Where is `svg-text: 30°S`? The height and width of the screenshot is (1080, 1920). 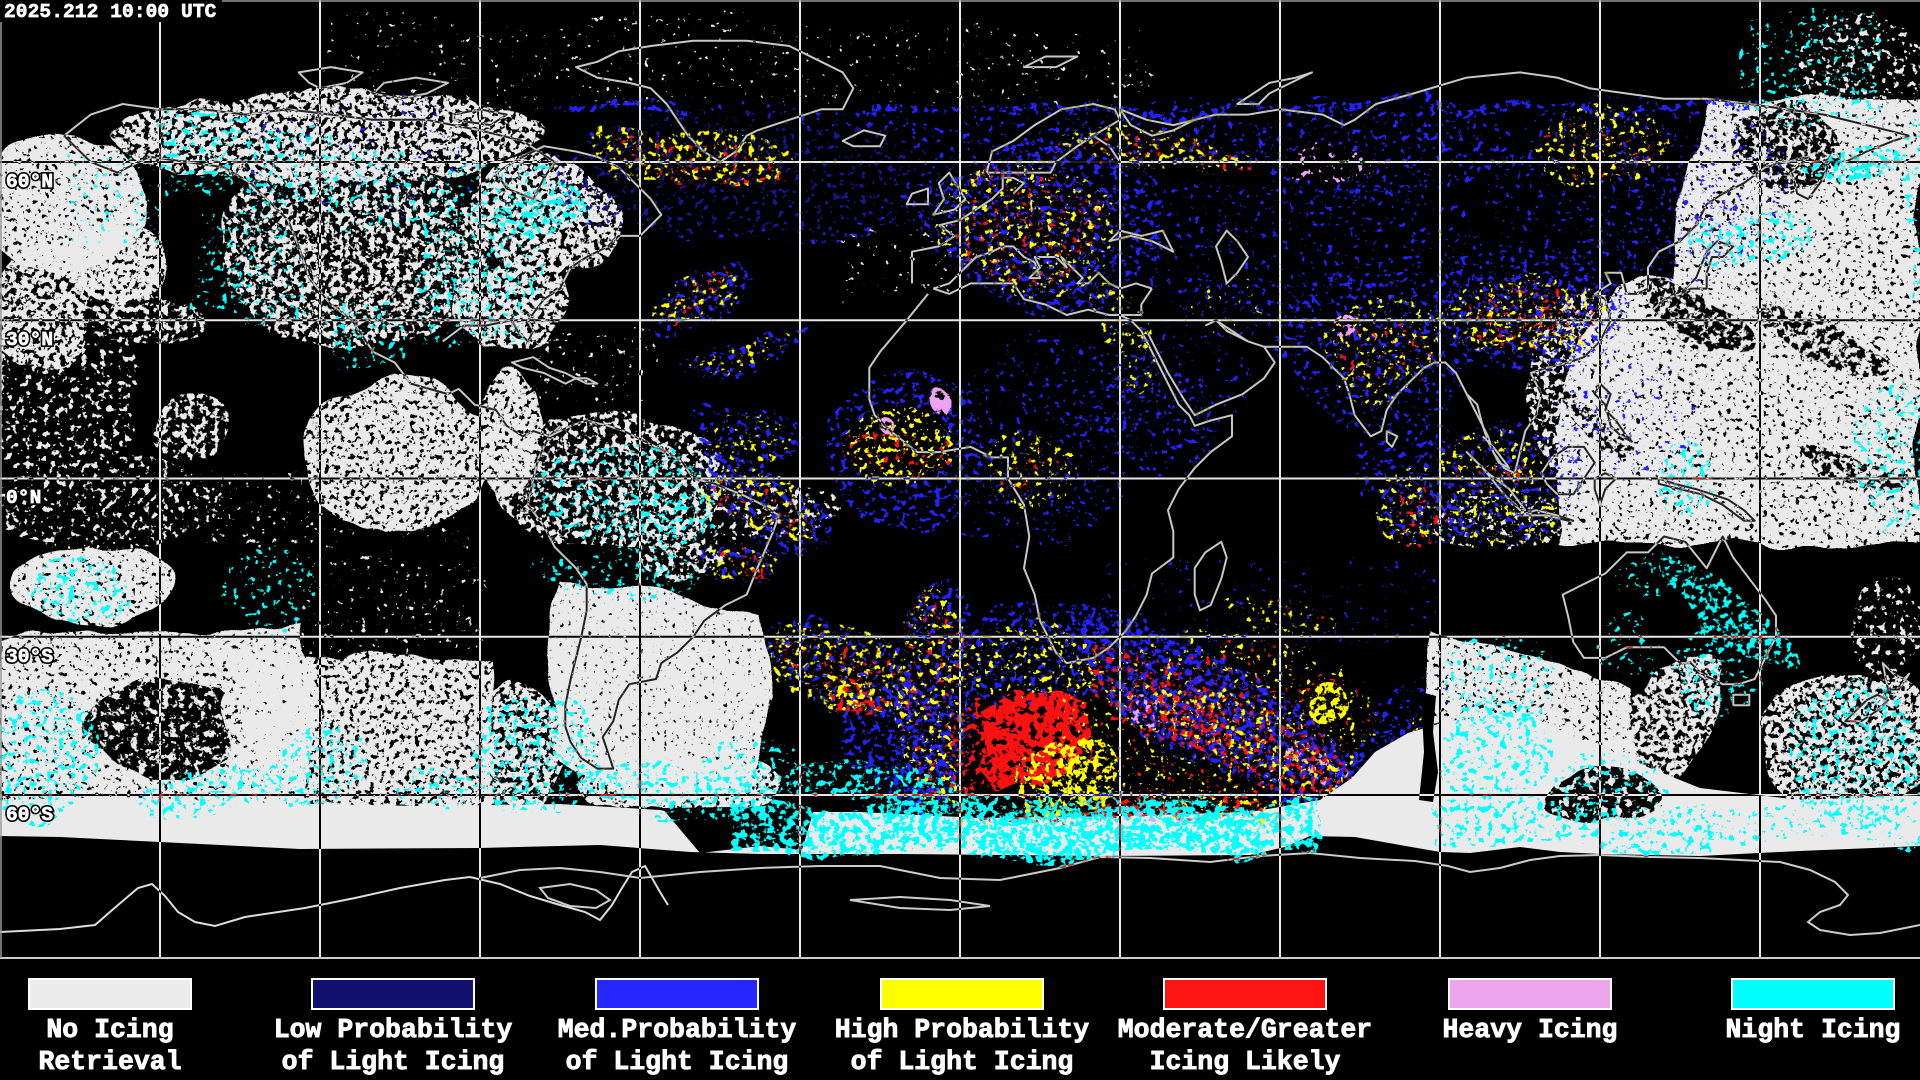
svg-text: 30°S is located at coordinates (29, 657).